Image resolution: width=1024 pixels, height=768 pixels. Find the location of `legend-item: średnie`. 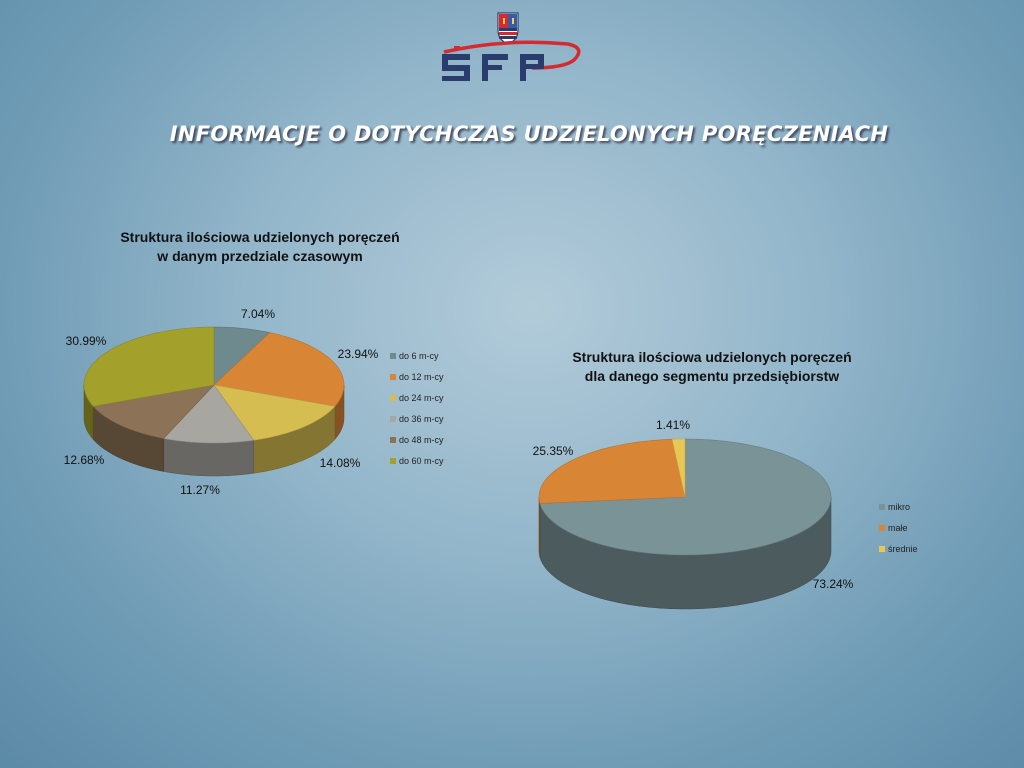

legend-item: średnie is located at coordinates (898, 548).